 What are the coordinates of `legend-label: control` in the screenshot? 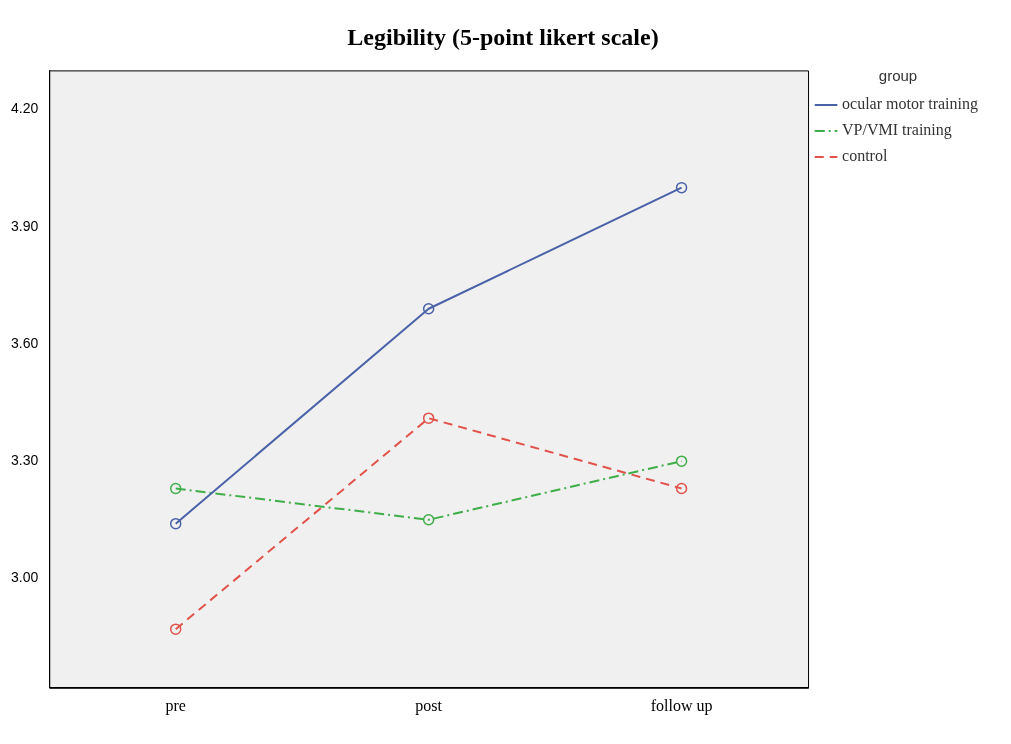 It's located at (865, 156).